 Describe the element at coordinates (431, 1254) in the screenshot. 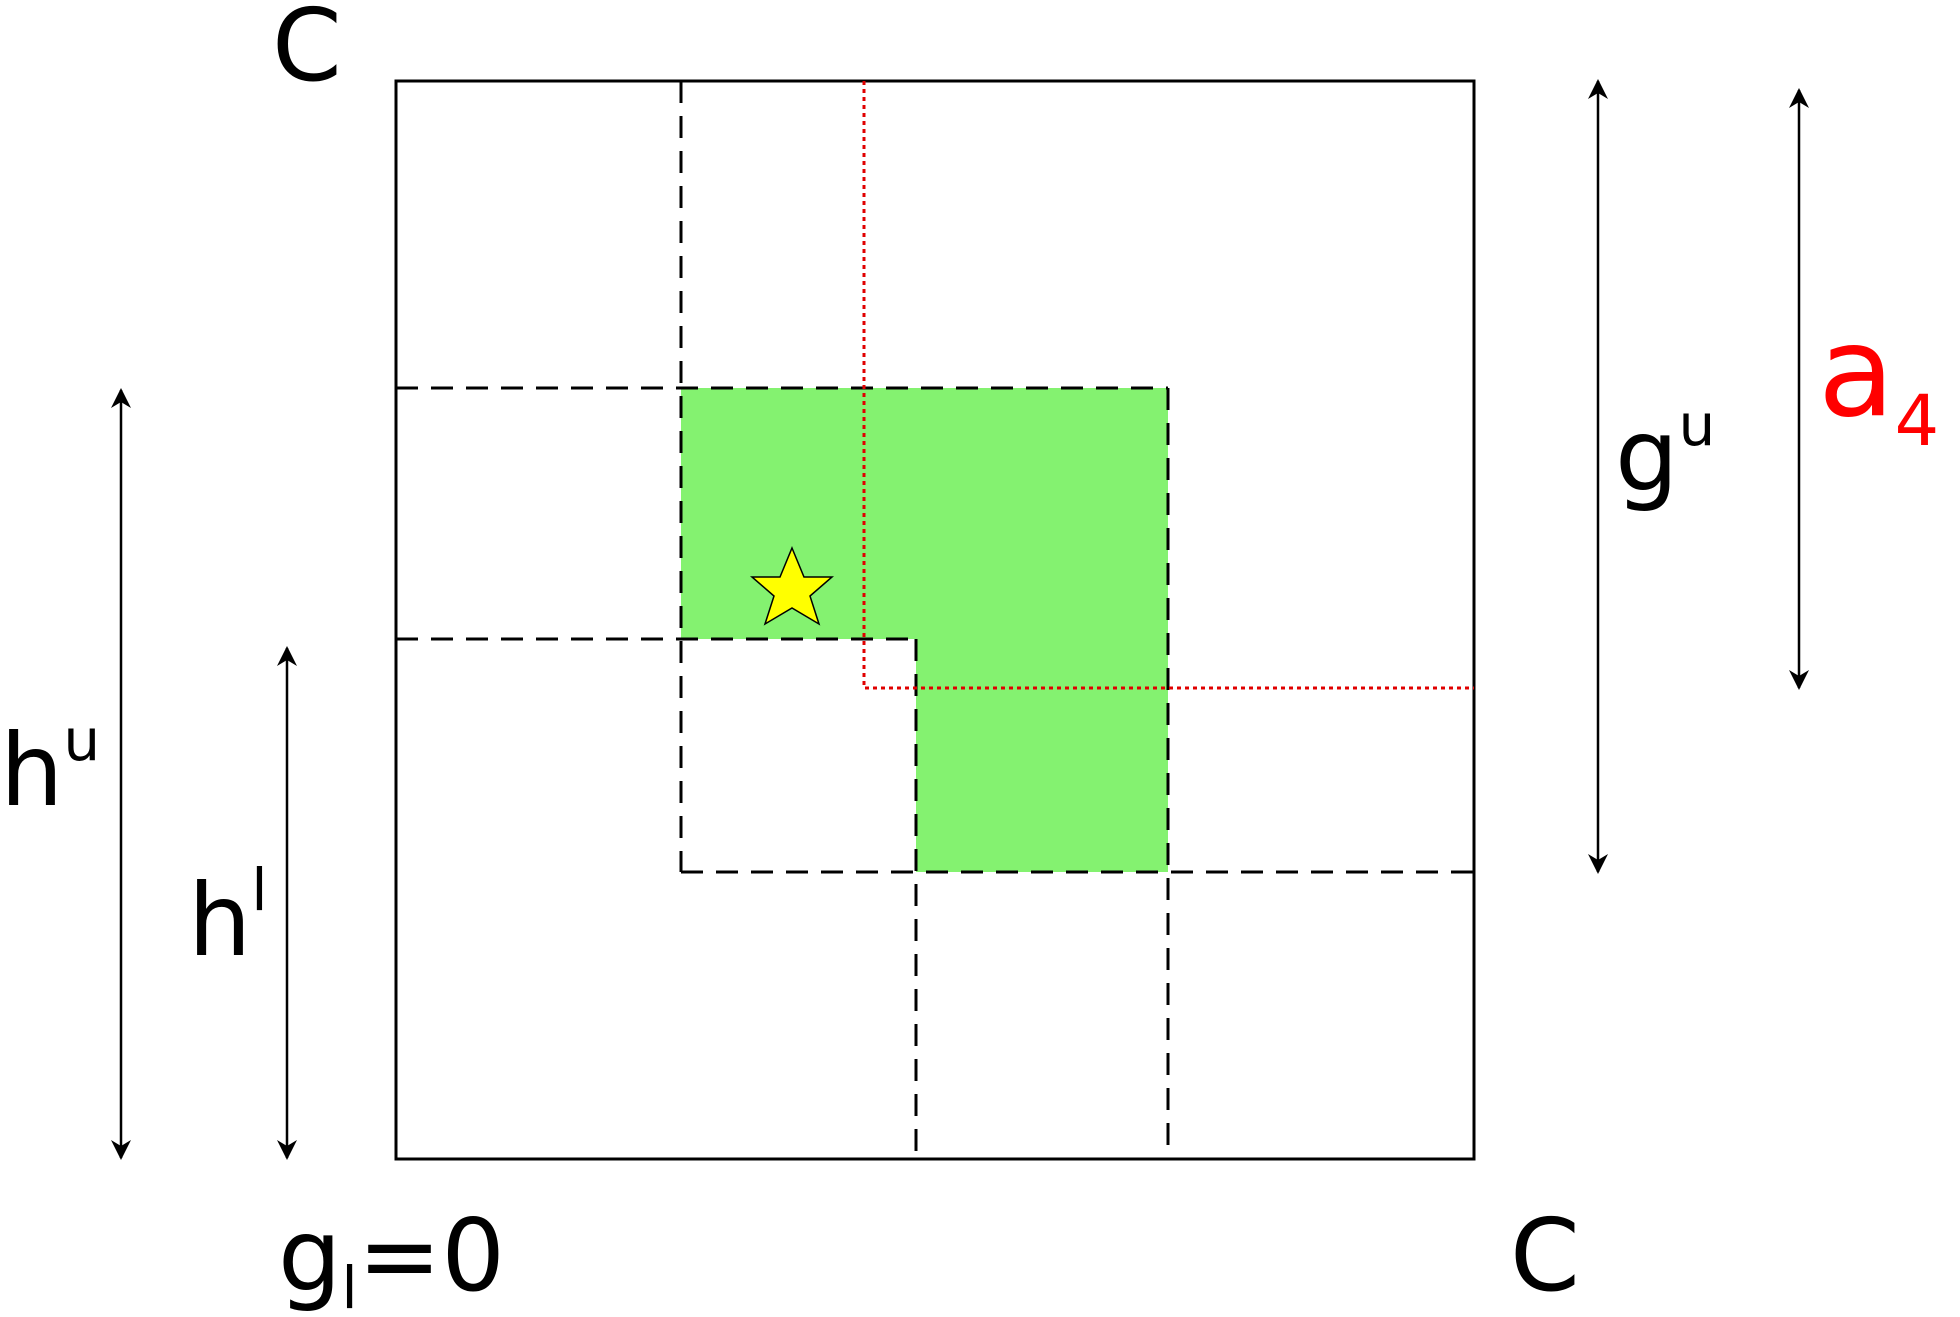

I see `g-lower-rest: =0` at that location.